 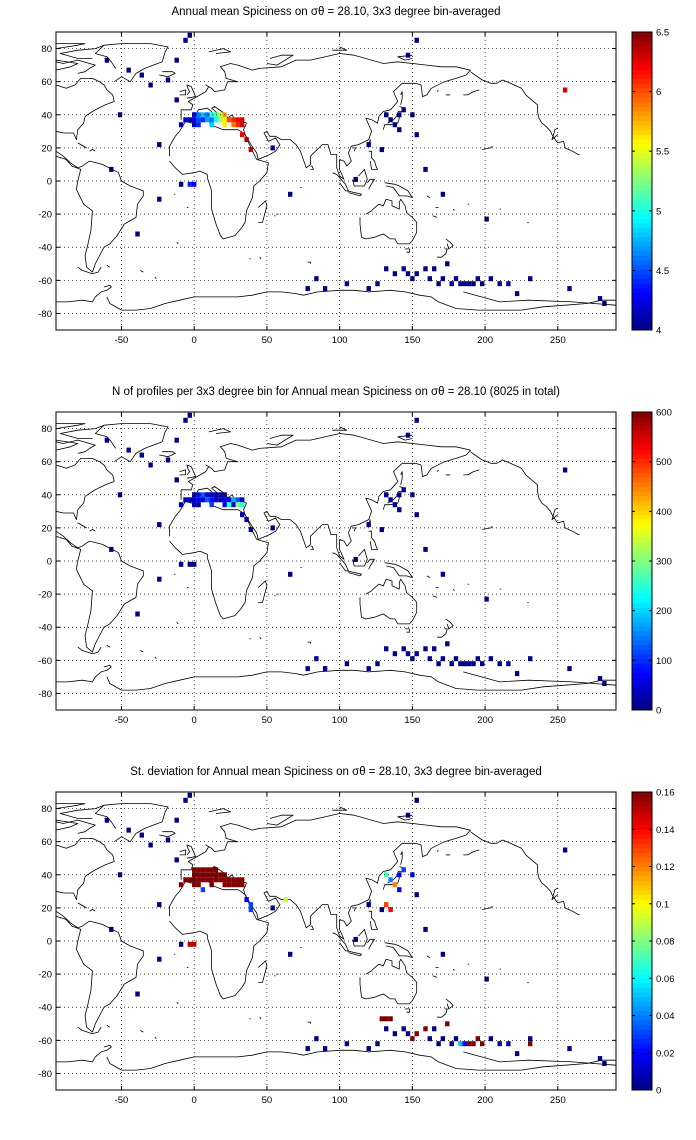 I want to click on y-tick-label: 0, so click(x=49, y=562).